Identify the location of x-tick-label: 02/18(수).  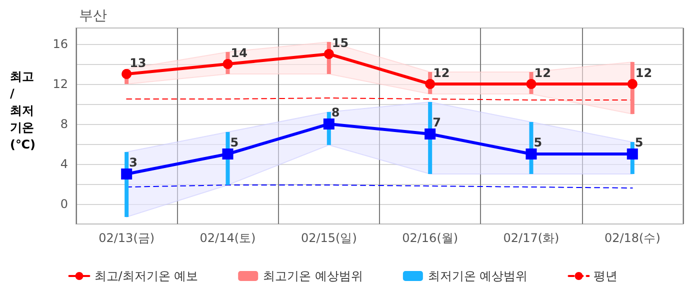
(632, 238).